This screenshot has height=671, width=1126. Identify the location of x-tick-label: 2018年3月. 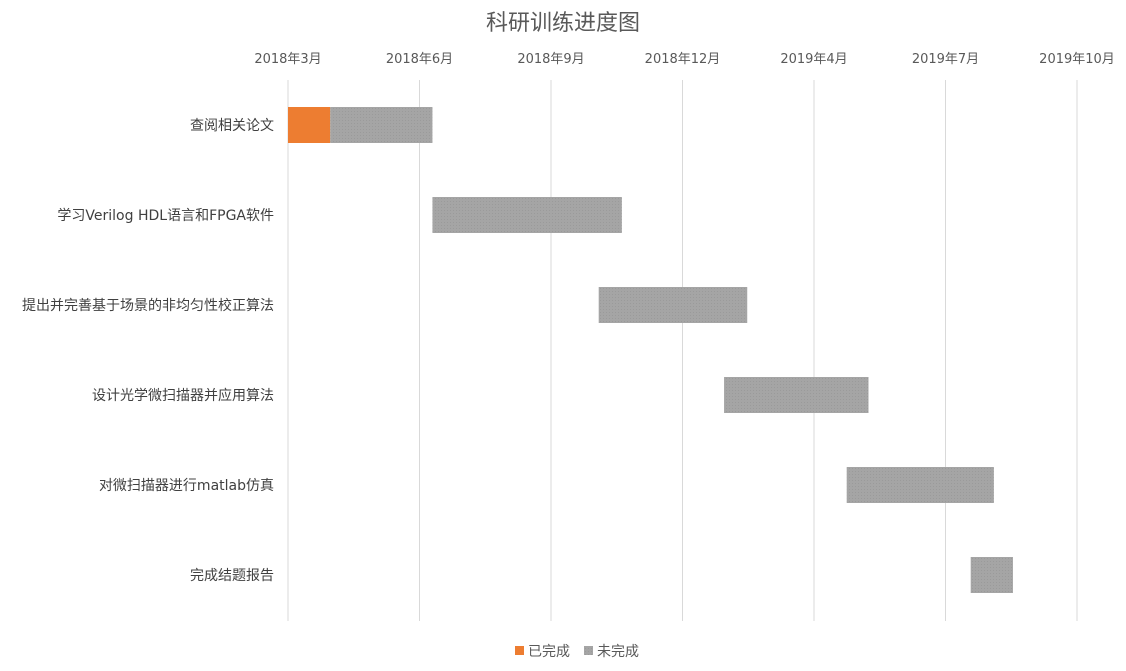
(287, 59).